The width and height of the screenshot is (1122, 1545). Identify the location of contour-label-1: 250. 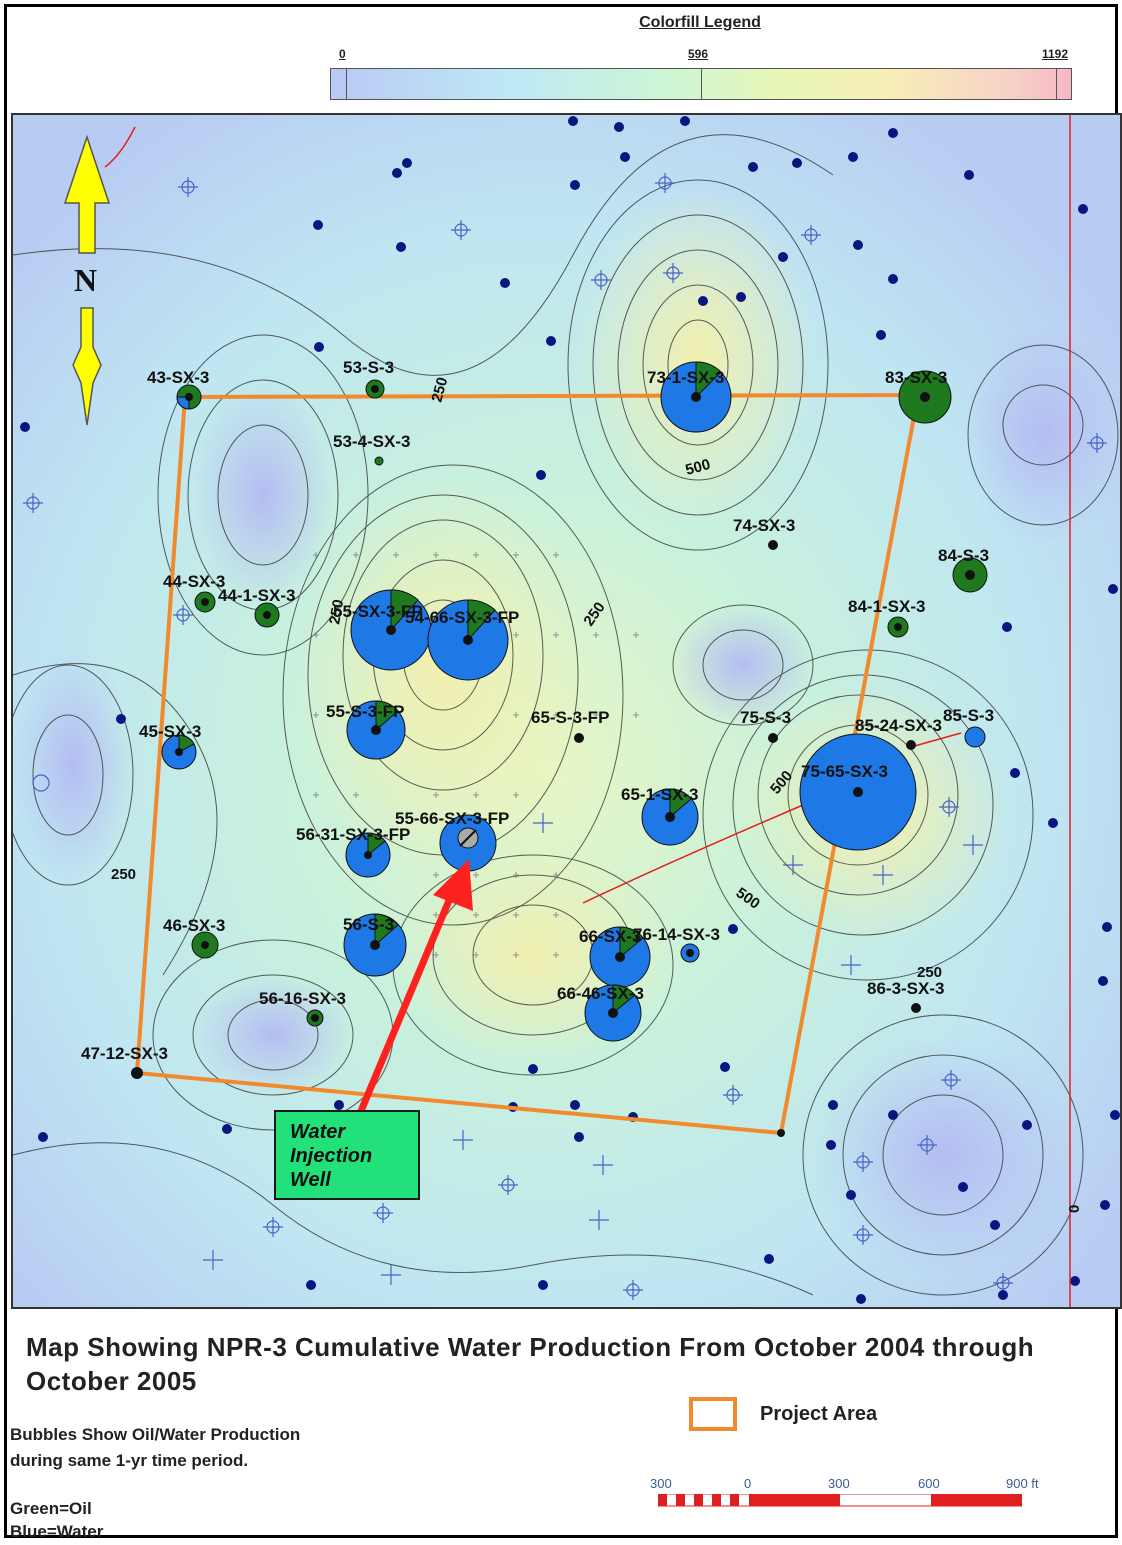
(439, 389).